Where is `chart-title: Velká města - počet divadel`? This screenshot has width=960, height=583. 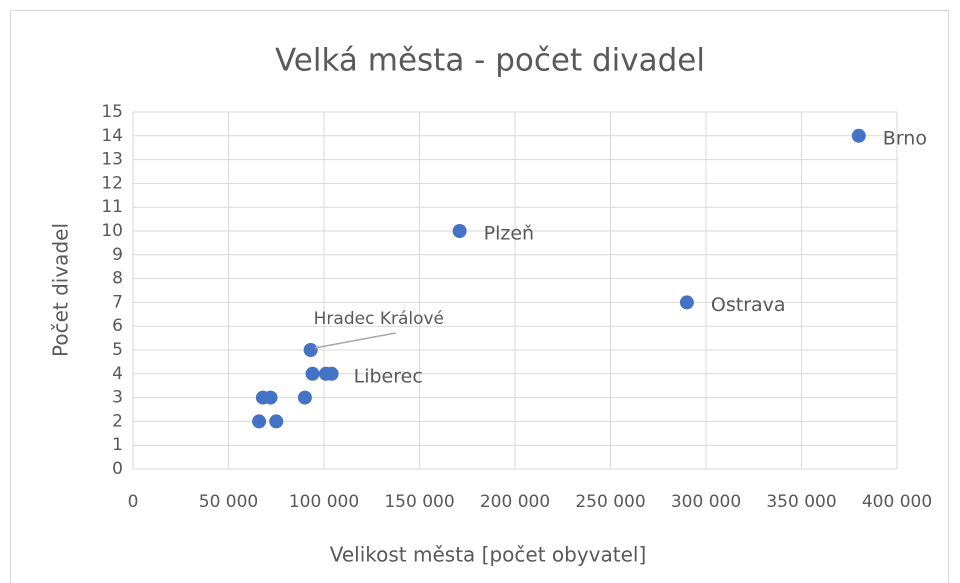 chart-title: Velká města - počet divadel is located at coordinates (490, 61).